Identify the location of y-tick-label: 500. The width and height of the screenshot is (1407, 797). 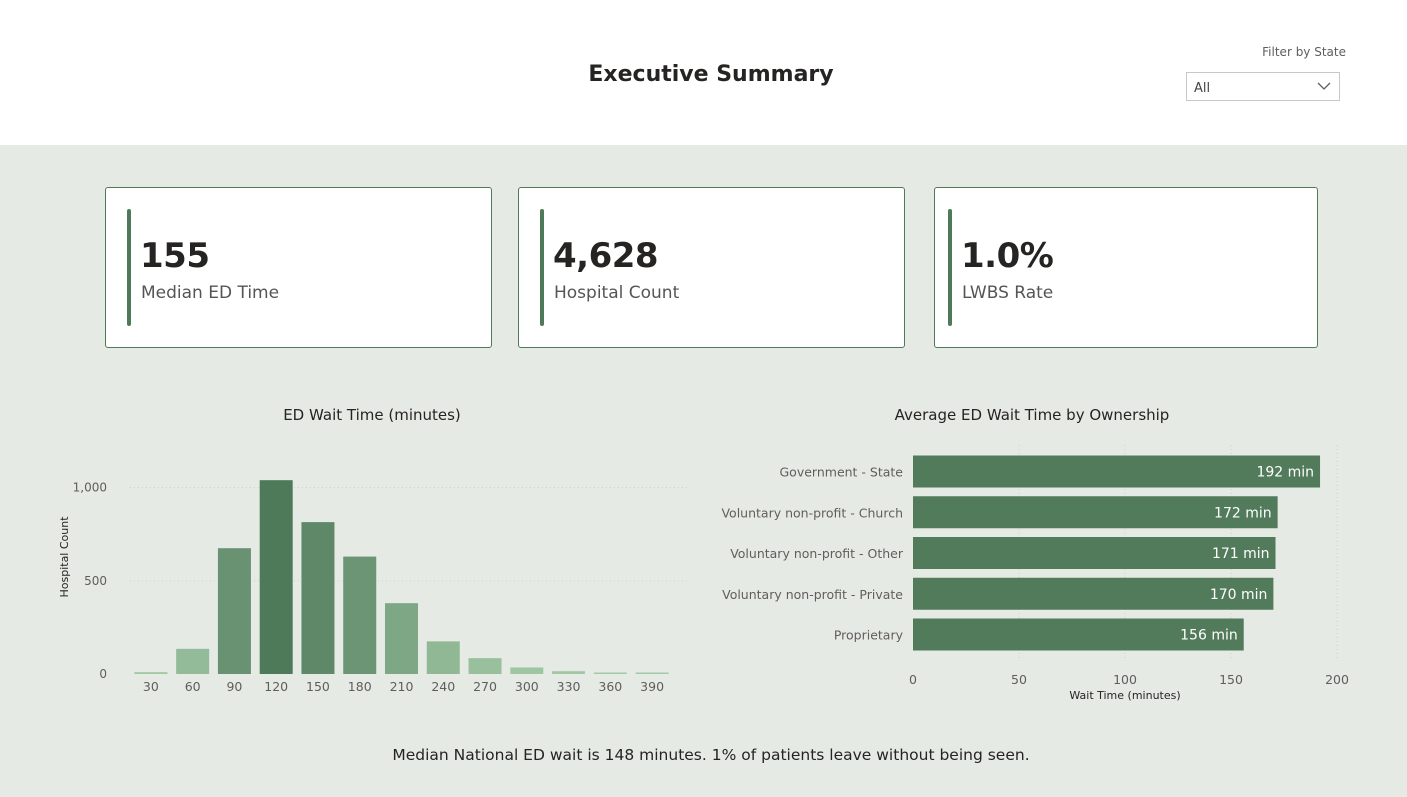
(95, 581).